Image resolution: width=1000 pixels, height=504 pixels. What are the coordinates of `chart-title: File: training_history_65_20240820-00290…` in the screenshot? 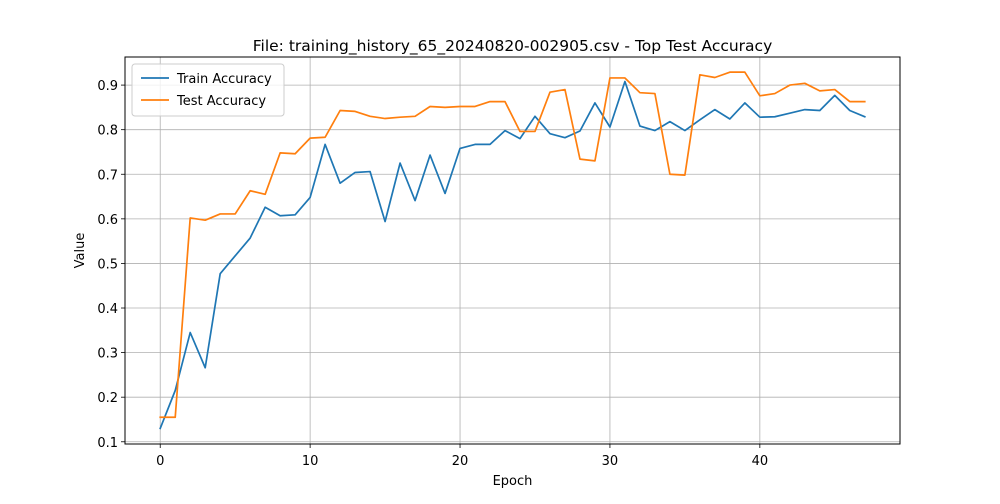 It's located at (513, 46).